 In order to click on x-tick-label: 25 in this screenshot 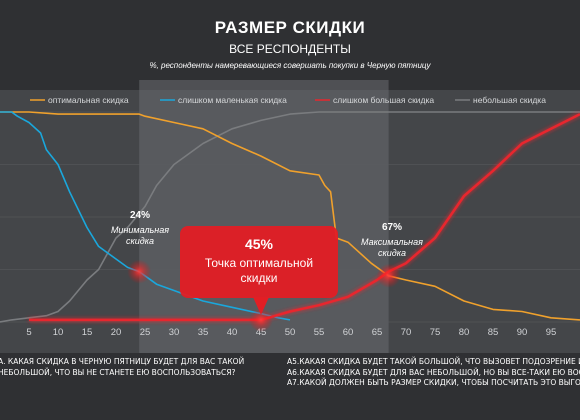, I will do `click(145, 332)`.